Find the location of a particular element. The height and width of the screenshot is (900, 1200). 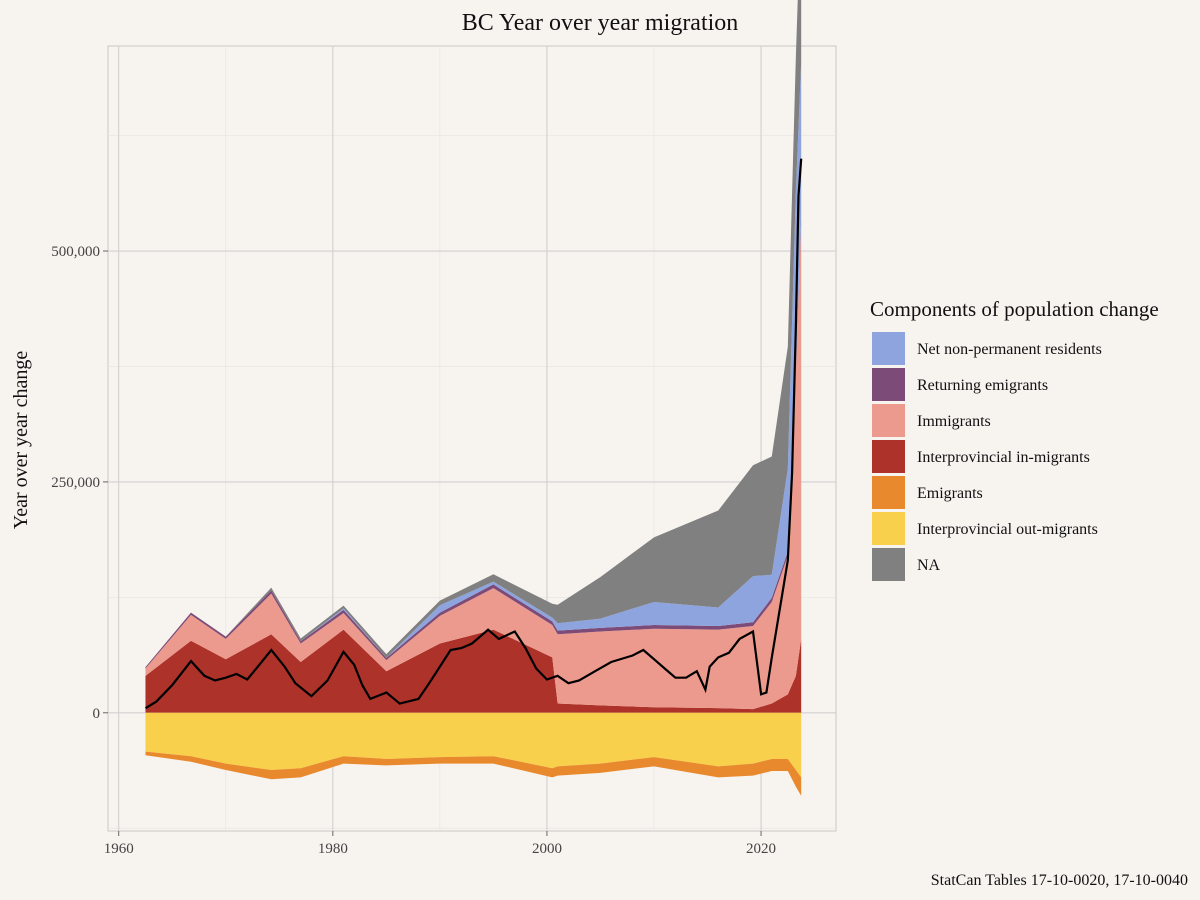

y-axis: 0 250,000 500,000 is located at coordinates (79, 483).